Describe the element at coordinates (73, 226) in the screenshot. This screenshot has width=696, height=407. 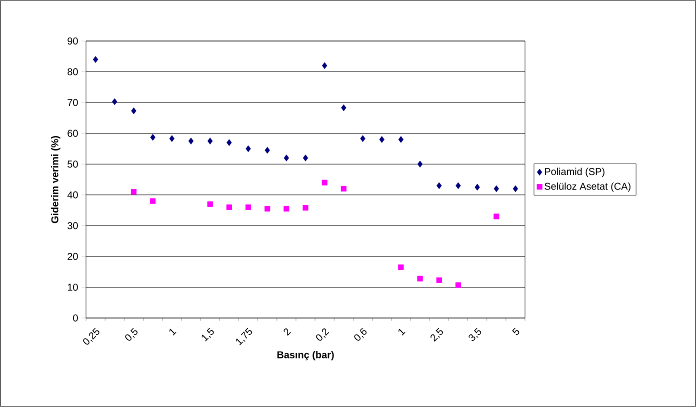
I see `y-tick-label: 30` at that location.